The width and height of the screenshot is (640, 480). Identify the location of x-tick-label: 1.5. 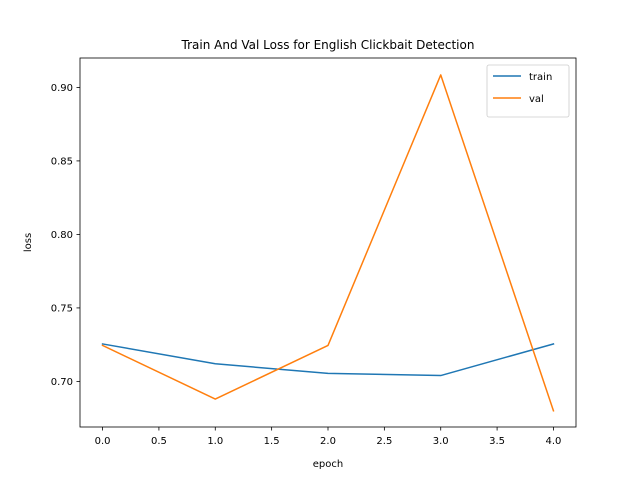
(272, 441).